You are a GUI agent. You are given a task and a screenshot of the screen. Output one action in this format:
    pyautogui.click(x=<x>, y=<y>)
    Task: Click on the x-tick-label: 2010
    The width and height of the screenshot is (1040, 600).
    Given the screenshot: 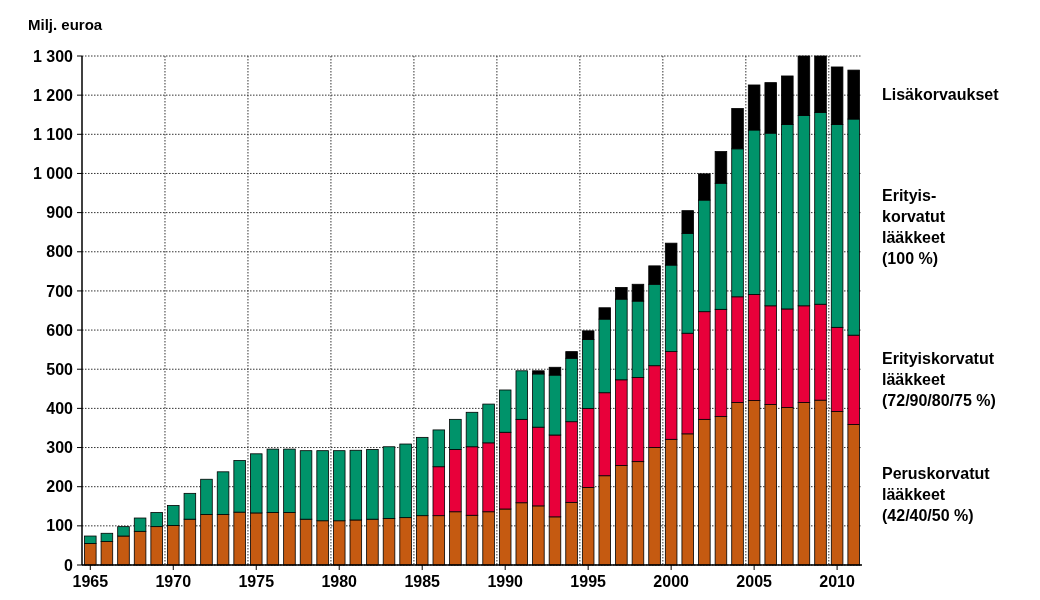 What is the action you would take?
    pyautogui.click(x=837, y=581)
    